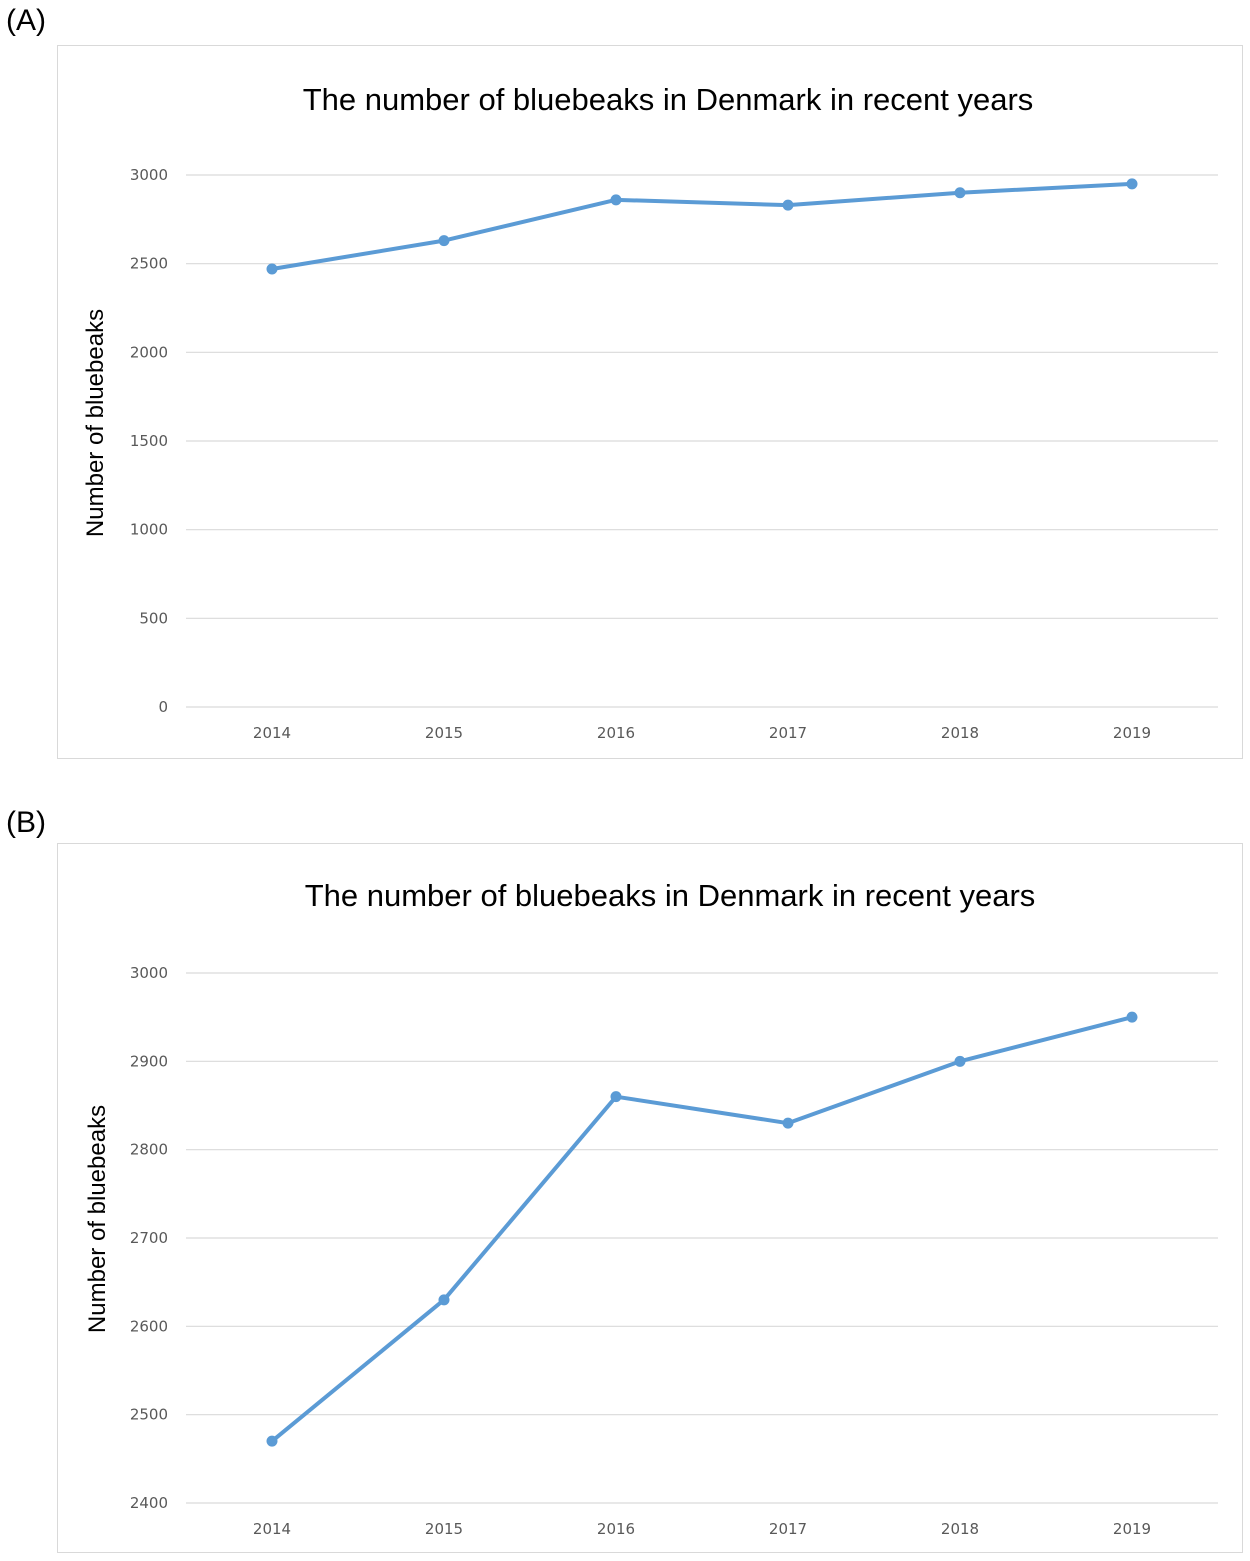  What do you see at coordinates (26, 20) in the screenshot?
I see `panel-label-a: (A)` at bounding box center [26, 20].